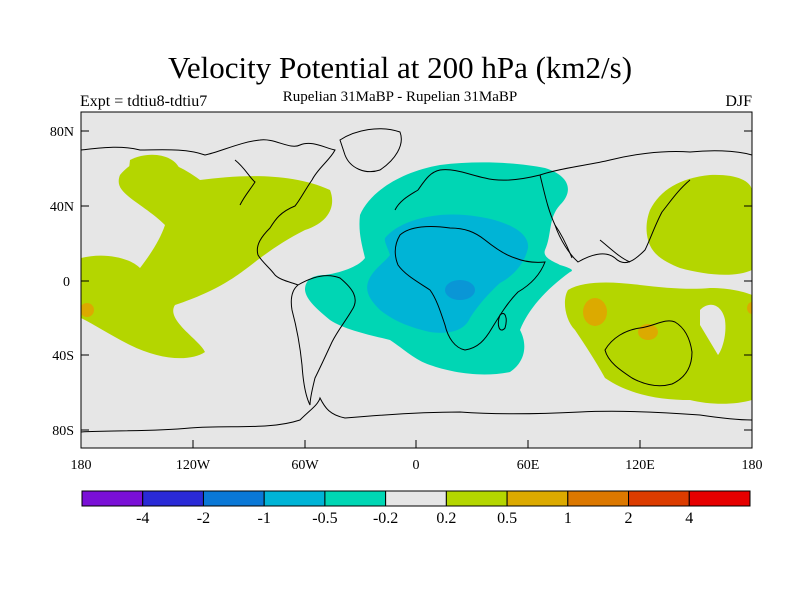 Image resolution: width=800 pixels, height=600 pixels. Describe the element at coordinates (414, 518) in the screenshot. I see `colorbar-labels: -4 -2 -1 -0.5 -0.2 0.2 0.5 1 2 4` at that location.